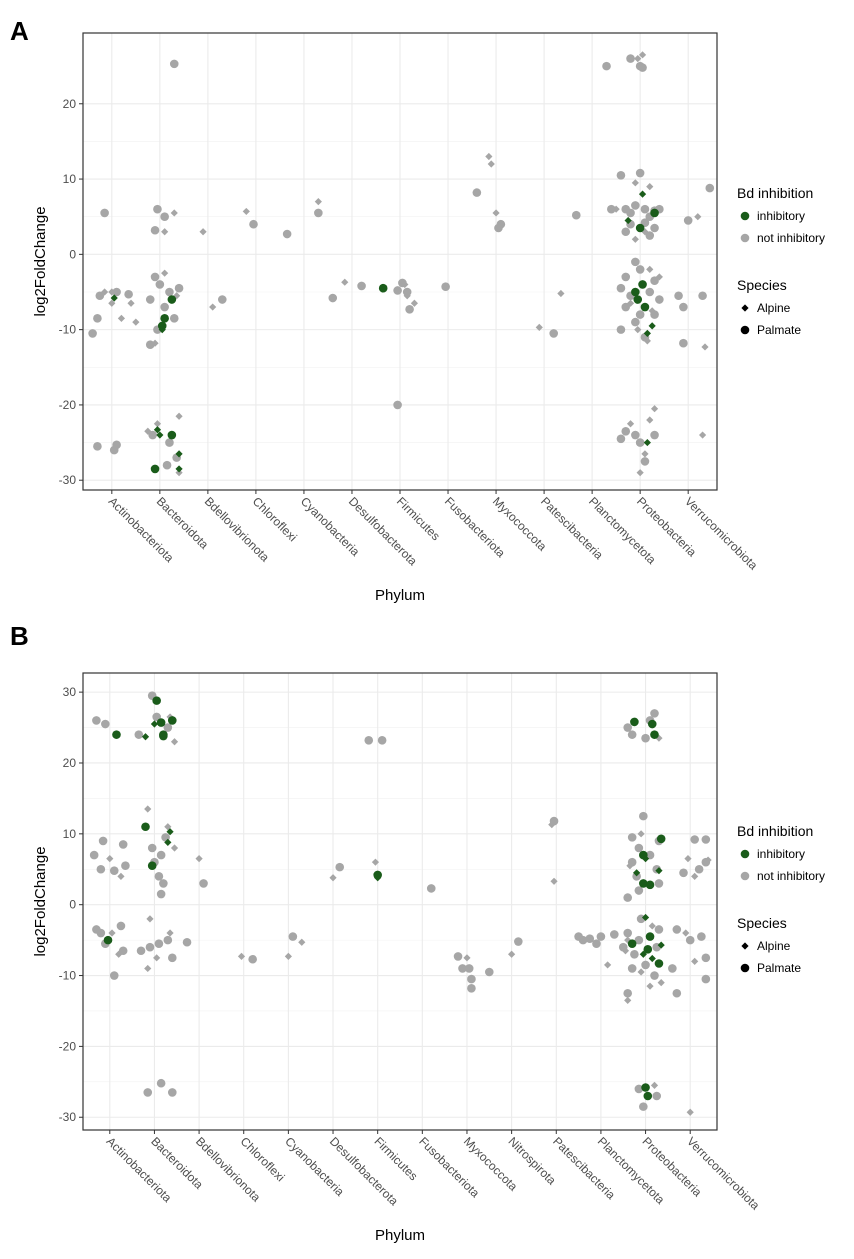 This screenshot has height=1259, width=854. What do you see at coordinates (70, 834) in the screenshot?
I see `y-tick-label: 10` at bounding box center [70, 834].